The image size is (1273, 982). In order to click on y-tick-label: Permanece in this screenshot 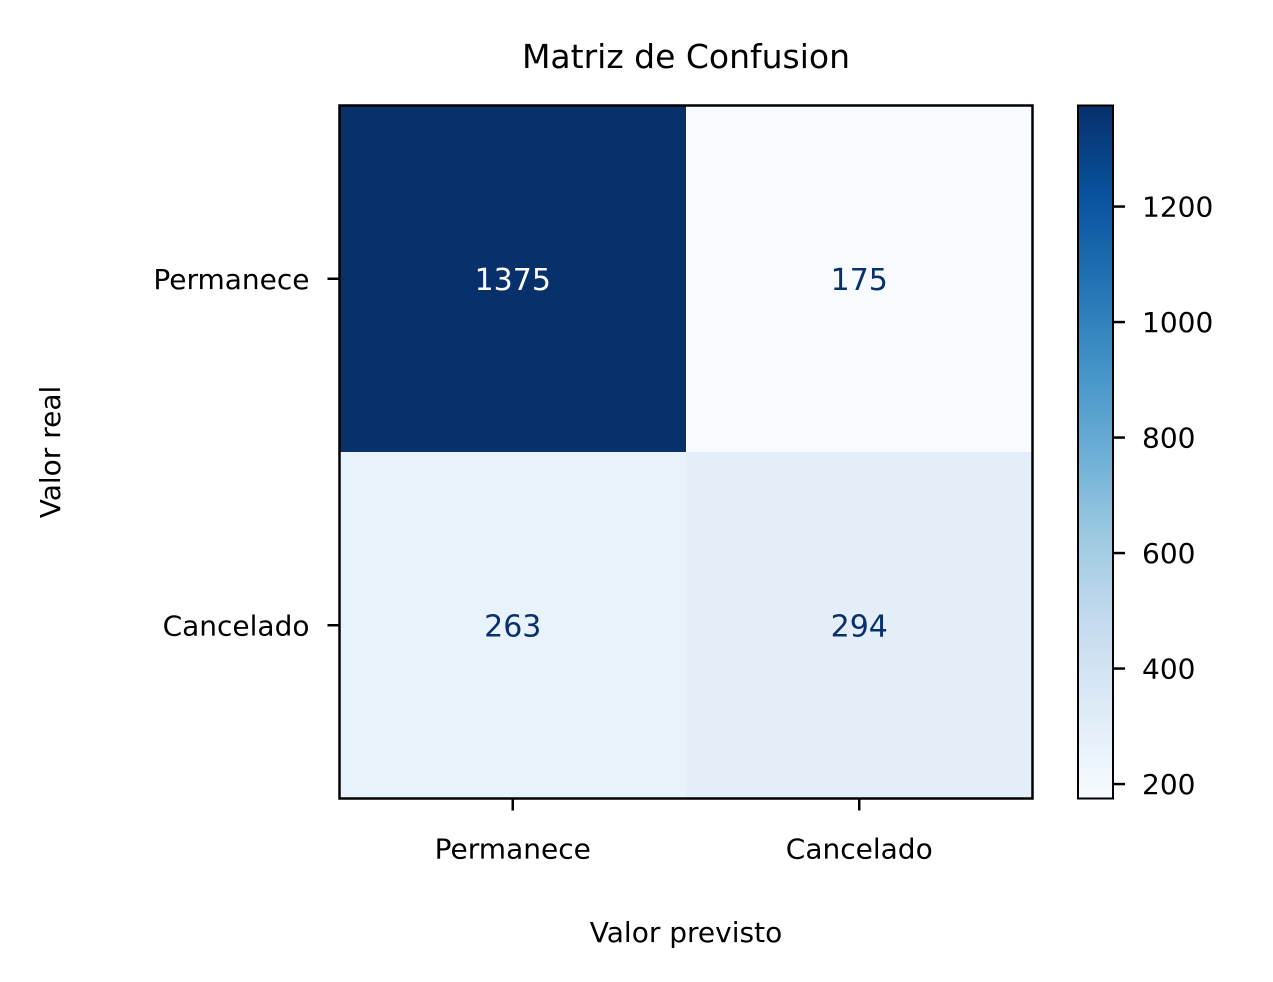, I will do `click(231, 279)`.